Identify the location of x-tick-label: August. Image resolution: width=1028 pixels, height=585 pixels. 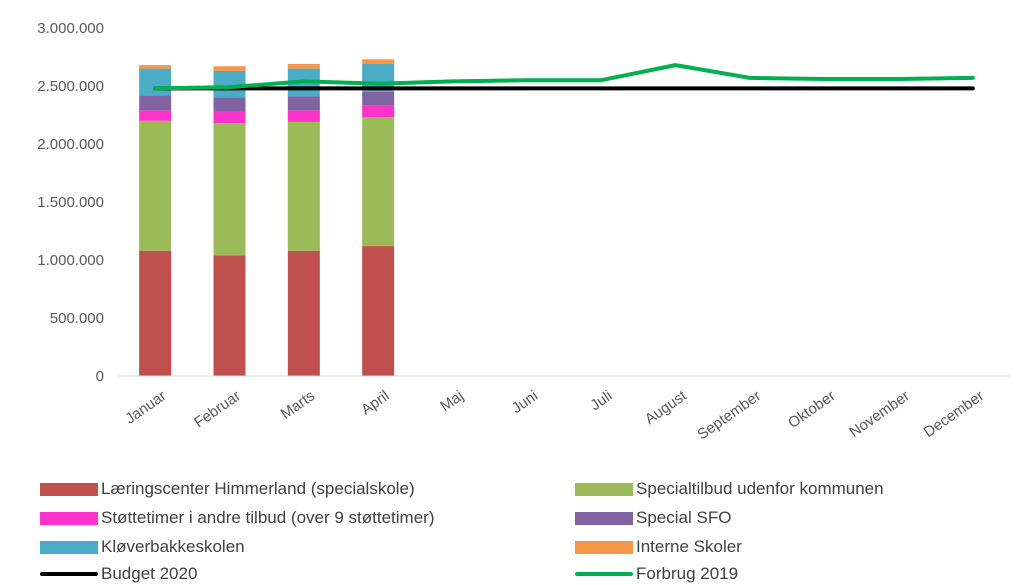
(666, 407).